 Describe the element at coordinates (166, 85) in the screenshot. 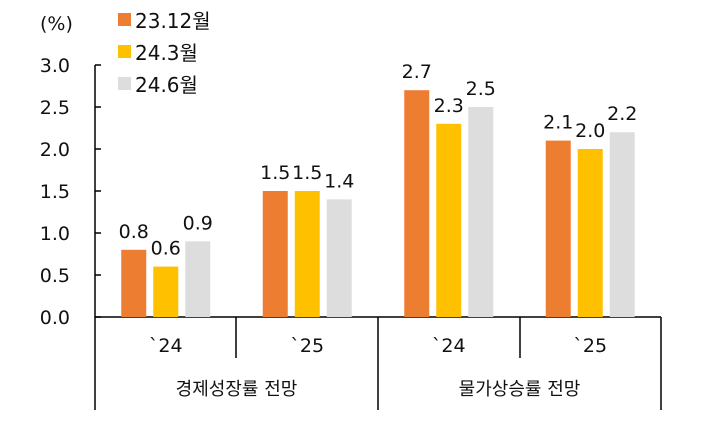

I see `legend-label: 24.6월` at that location.